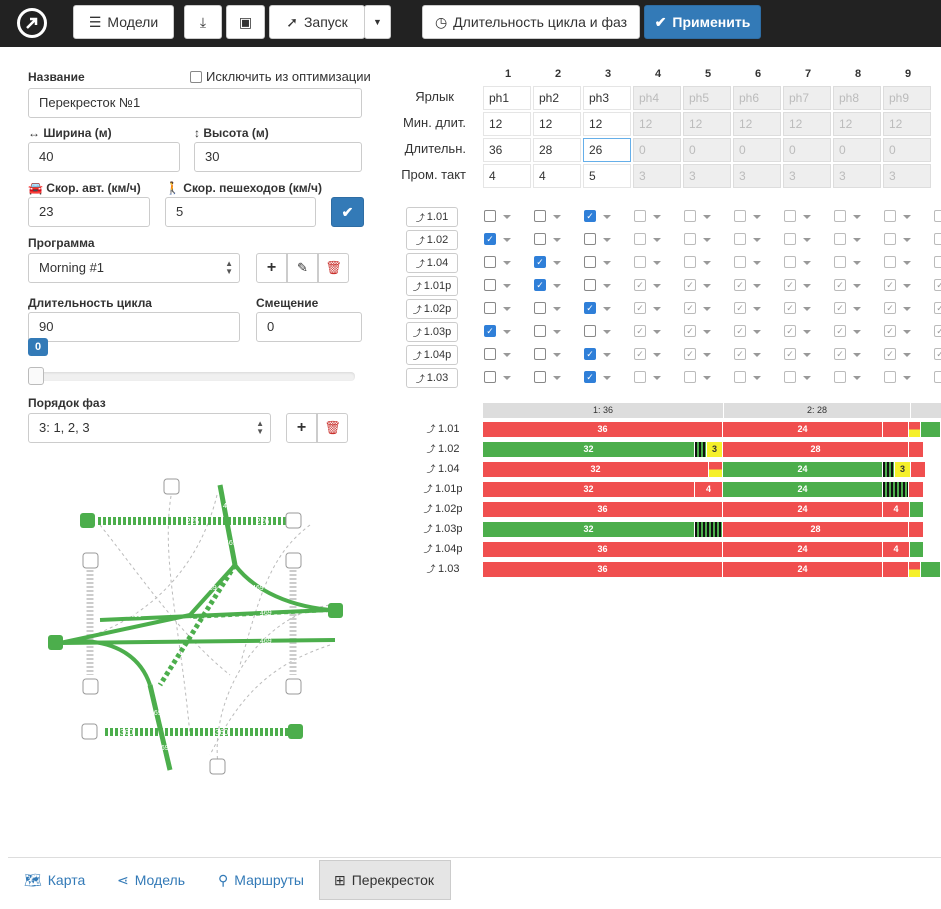 The image size is (941, 909). I want to click on movement-button: ⤴ 1.01р, so click(432, 286).